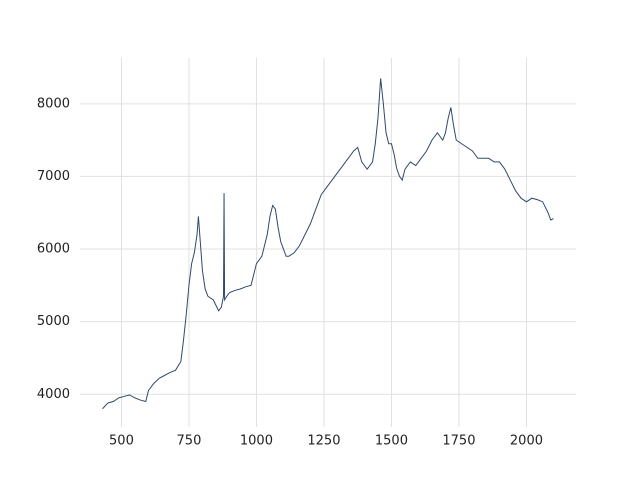 The height and width of the screenshot is (484, 640). Describe the element at coordinates (189, 441) in the screenshot. I see `x-tick-label: 750` at that location.